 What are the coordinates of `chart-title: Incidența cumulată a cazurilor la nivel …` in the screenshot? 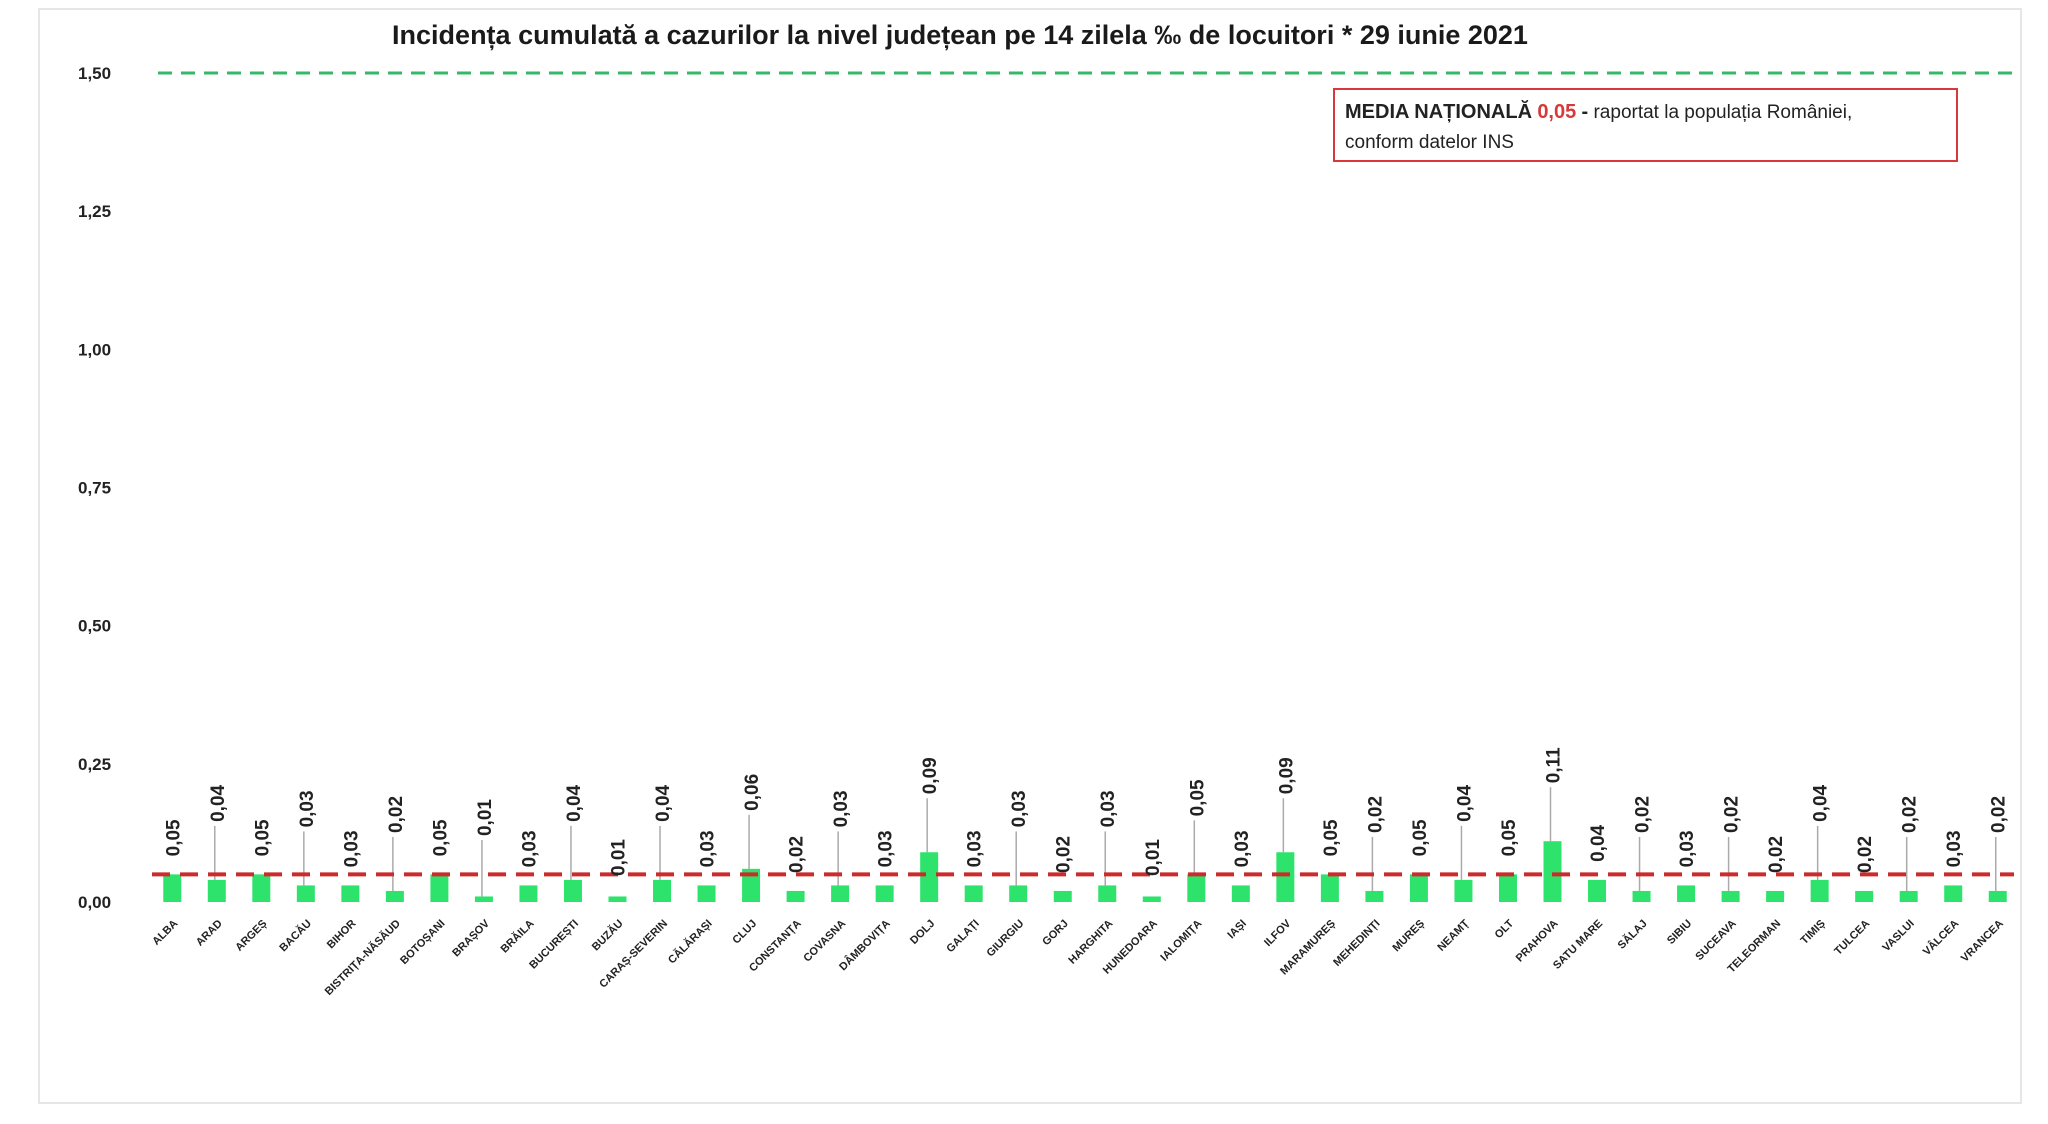 It's located at (960, 35).